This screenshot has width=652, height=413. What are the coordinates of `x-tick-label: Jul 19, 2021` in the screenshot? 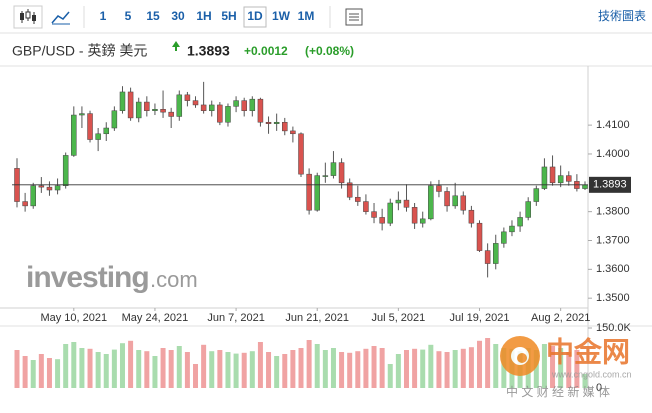 It's located at (480, 318).